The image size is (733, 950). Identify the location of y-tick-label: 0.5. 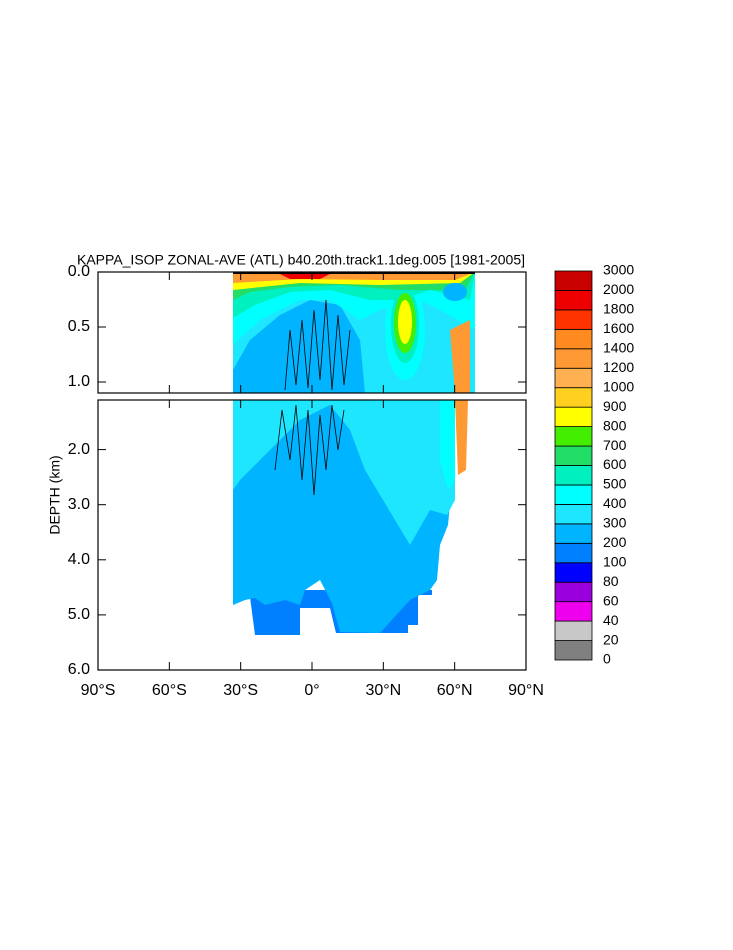
(79, 326).